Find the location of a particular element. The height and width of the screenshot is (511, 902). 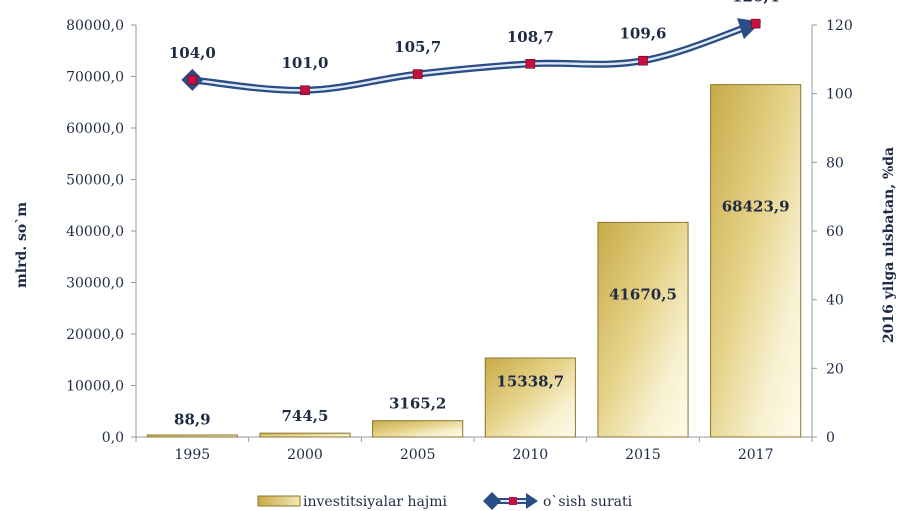

line-outer-stroke is located at coordinates (474, 57).